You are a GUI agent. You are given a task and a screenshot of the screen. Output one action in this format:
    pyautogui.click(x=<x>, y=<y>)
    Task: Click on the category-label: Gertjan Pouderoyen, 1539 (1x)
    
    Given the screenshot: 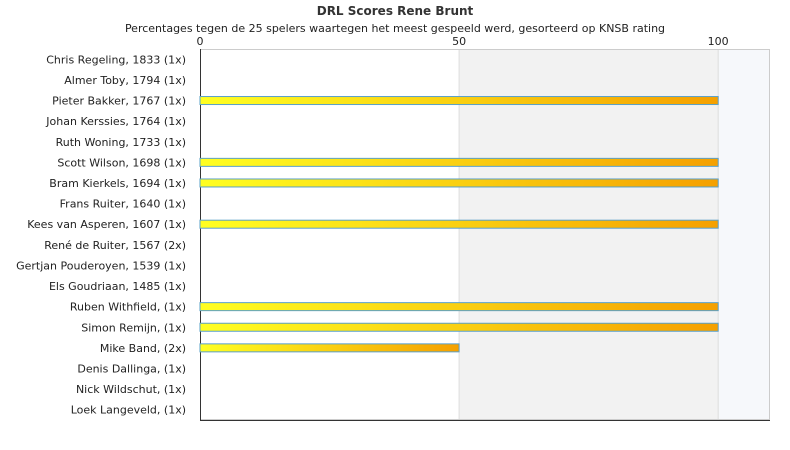 What is the action you would take?
    pyautogui.click(x=101, y=265)
    